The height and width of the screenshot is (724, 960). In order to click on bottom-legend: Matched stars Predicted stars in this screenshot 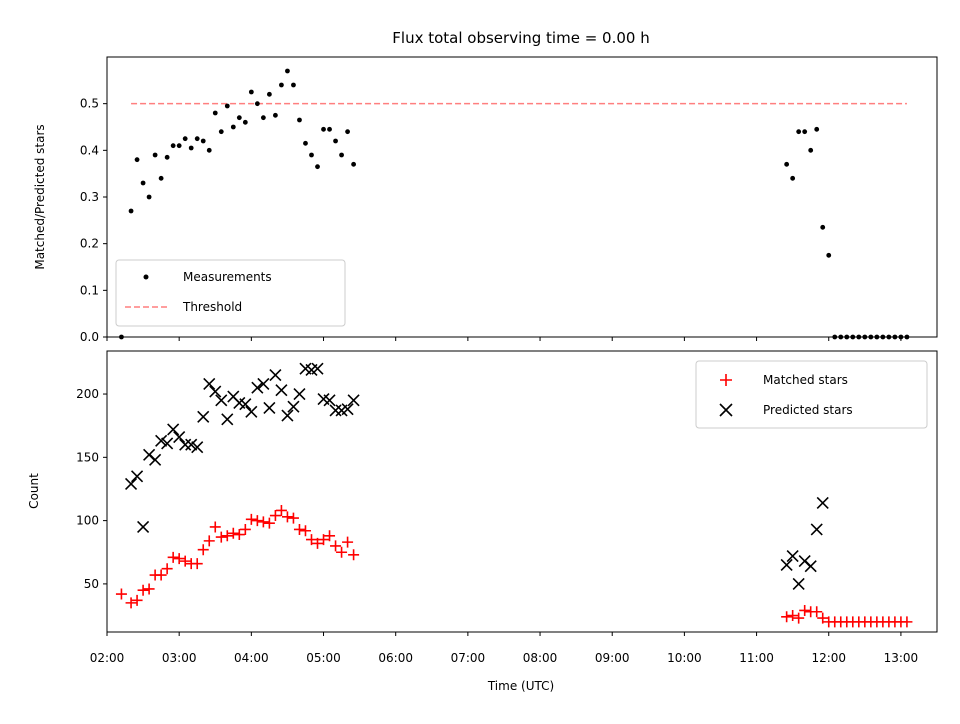, I will do `click(811, 394)`.